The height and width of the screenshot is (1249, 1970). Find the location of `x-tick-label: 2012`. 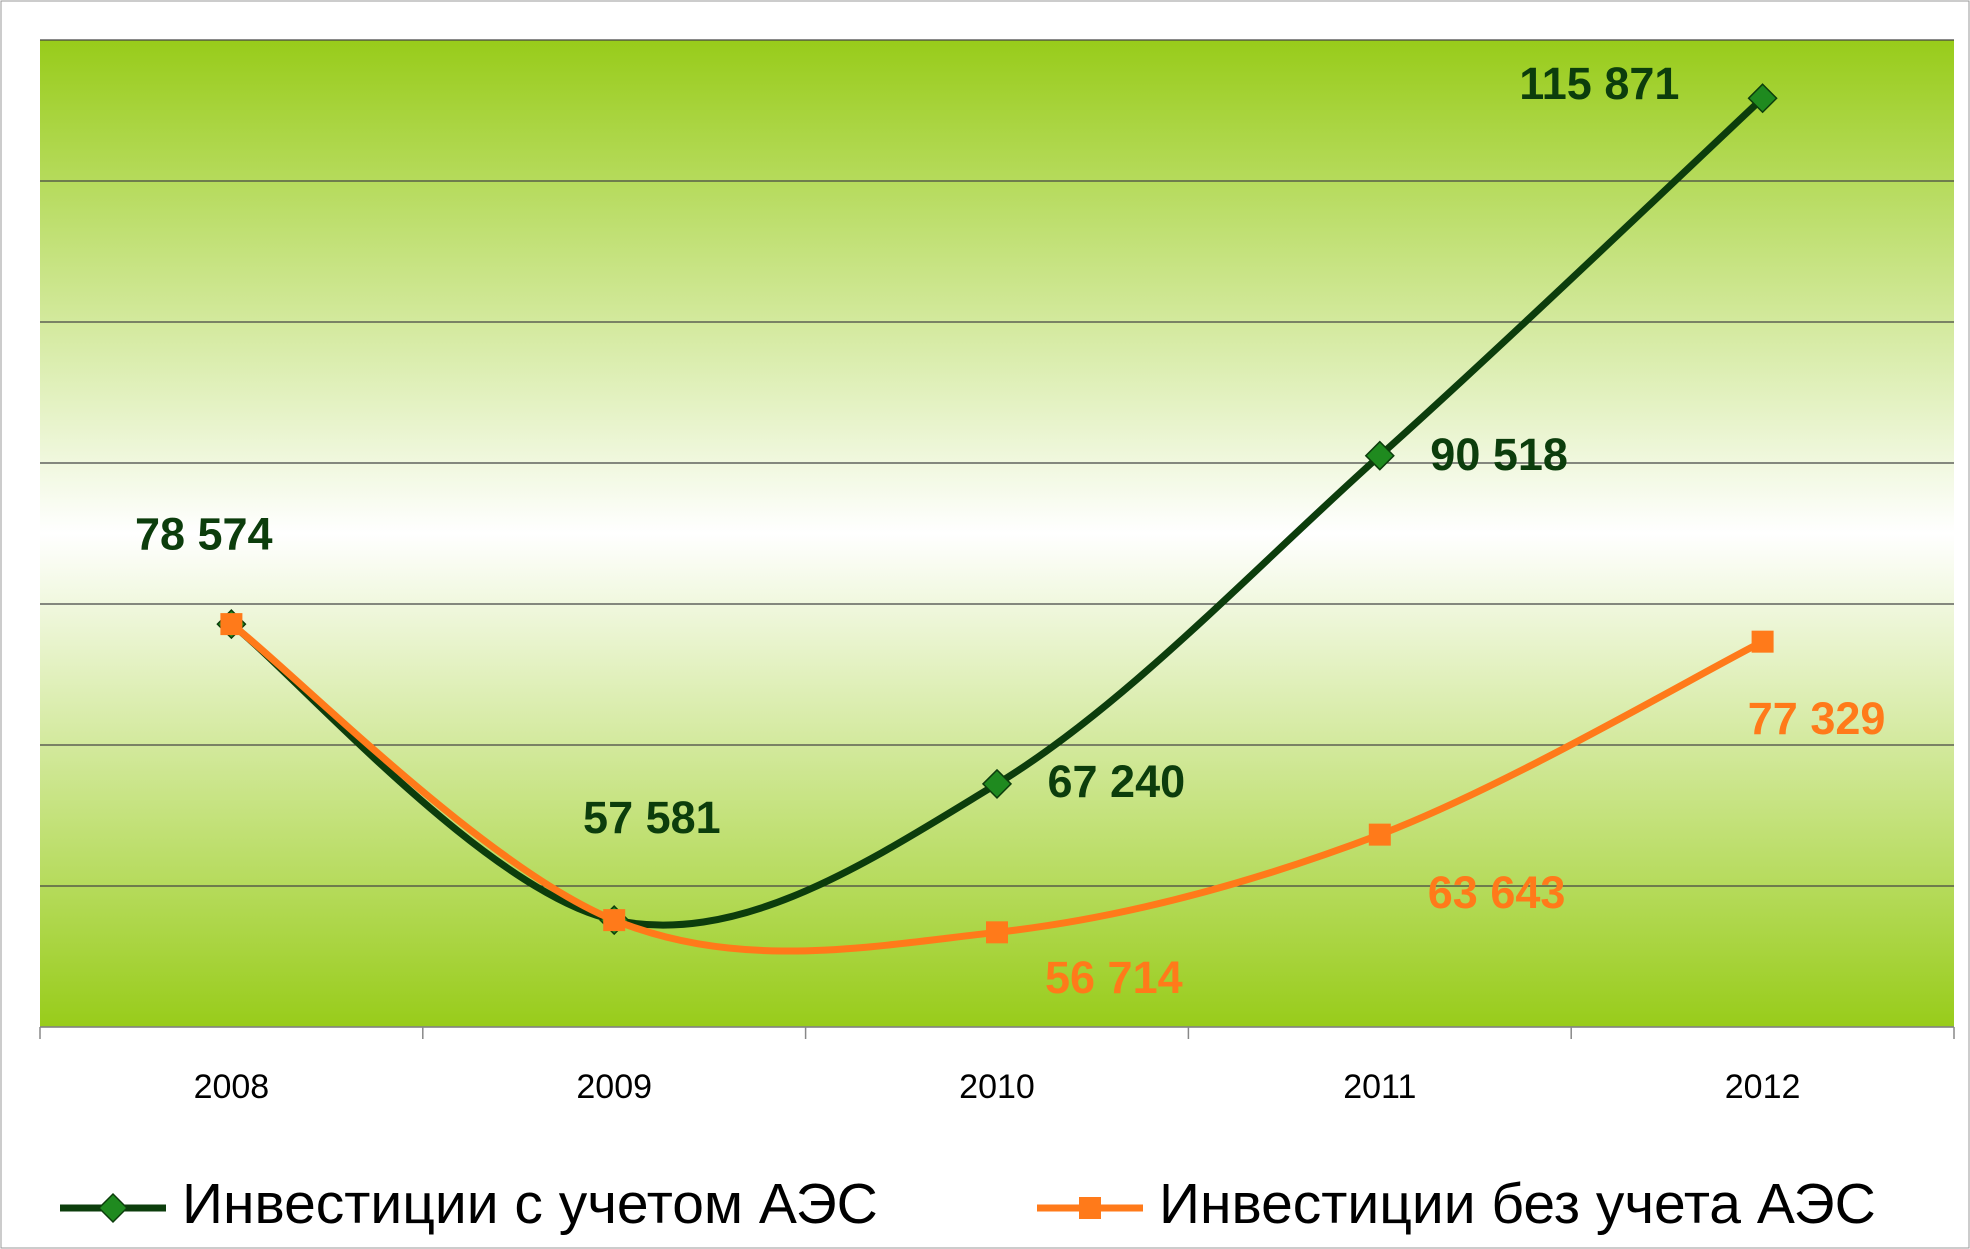

x-tick-label: 2012 is located at coordinates (1763, 1087).